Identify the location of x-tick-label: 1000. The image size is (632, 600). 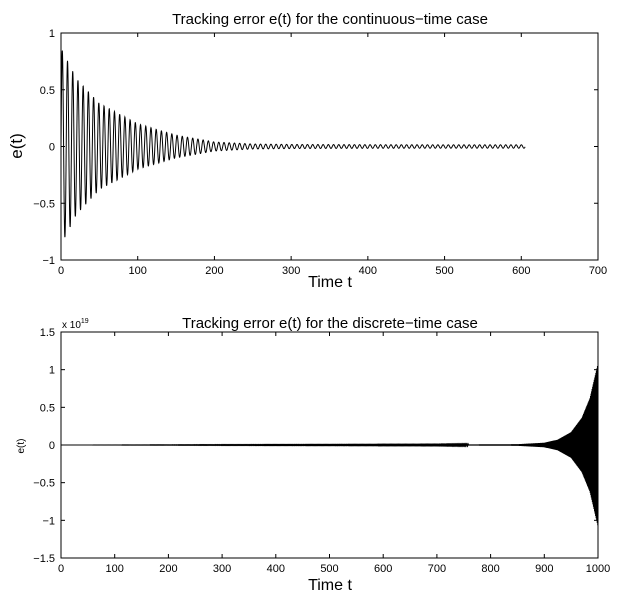
(598, 569).